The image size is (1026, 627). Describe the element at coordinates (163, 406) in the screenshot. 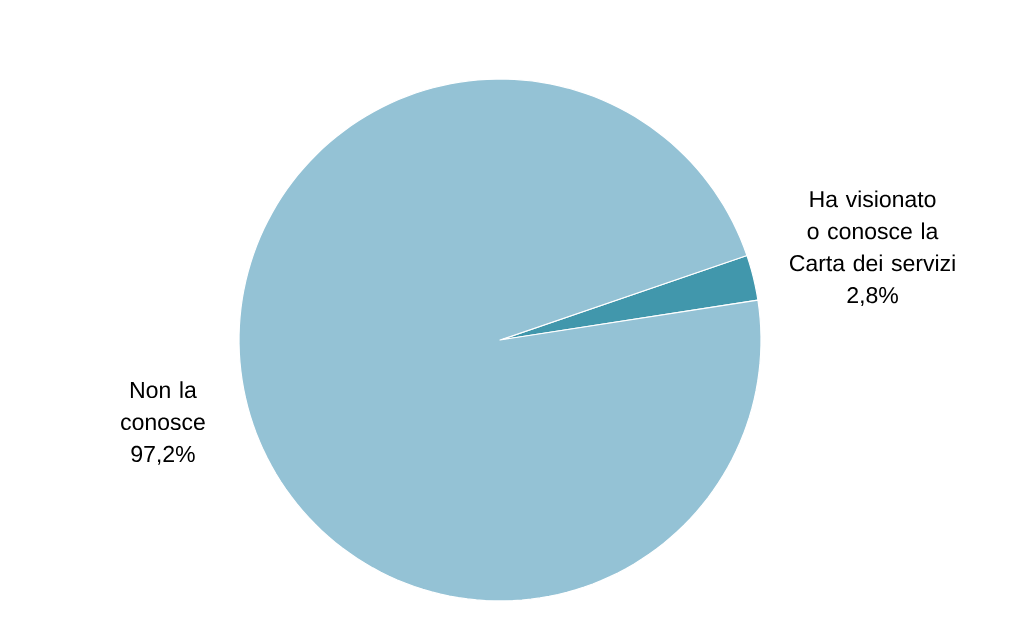

I see `slice-label: Non la conosce` at that location.